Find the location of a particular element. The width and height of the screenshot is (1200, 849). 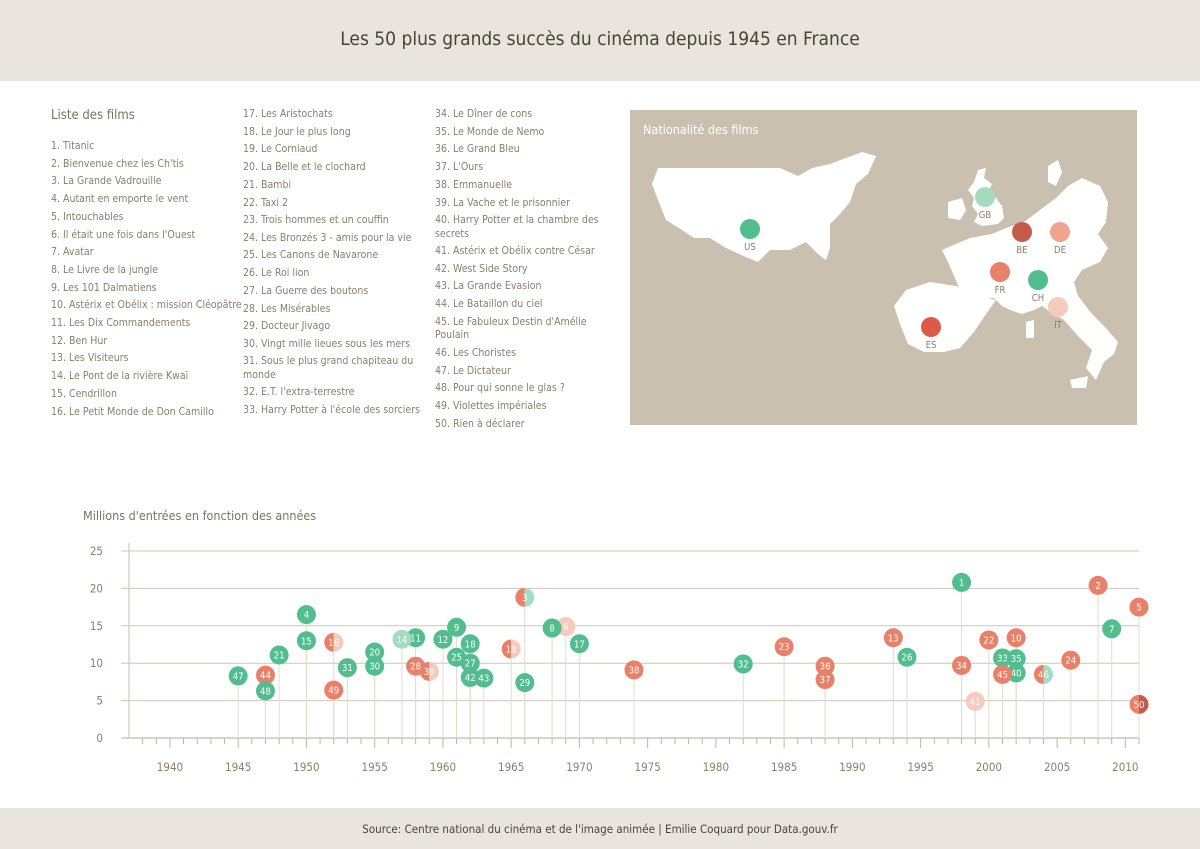

x-tick-label: 1945 is located at coordinates (238, 767).